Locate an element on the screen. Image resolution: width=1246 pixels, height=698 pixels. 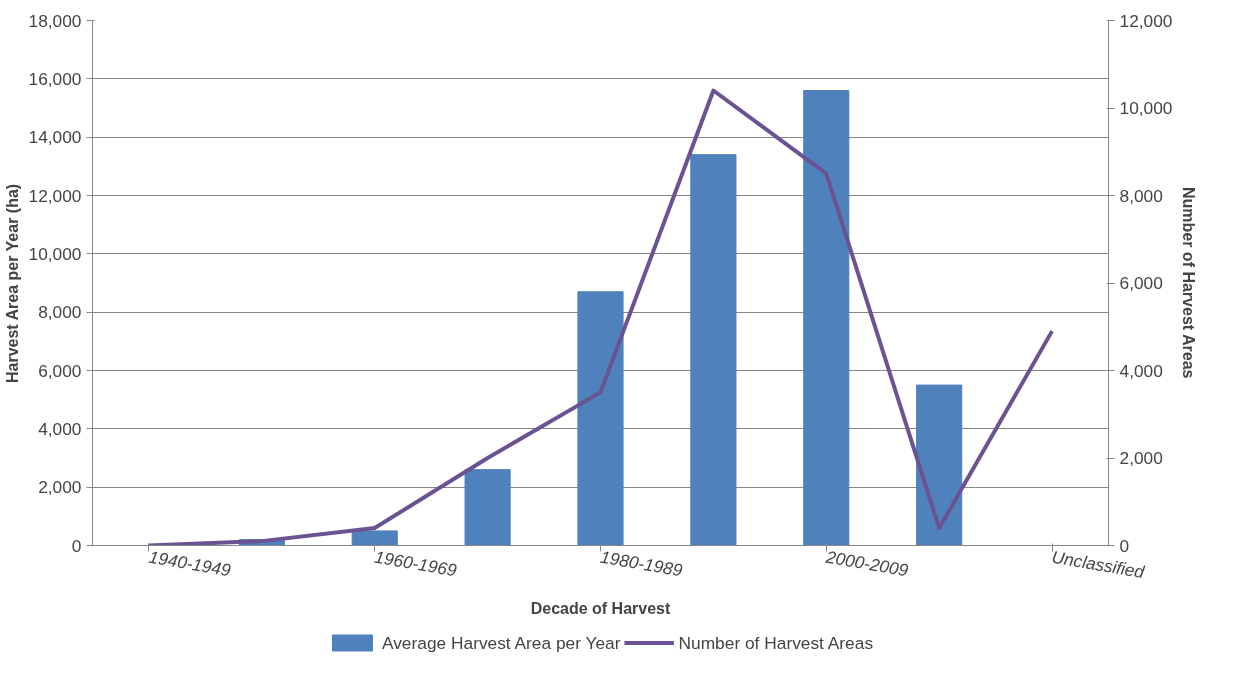
y2-tick-label: 0 is located at coordinates (1124, 545).